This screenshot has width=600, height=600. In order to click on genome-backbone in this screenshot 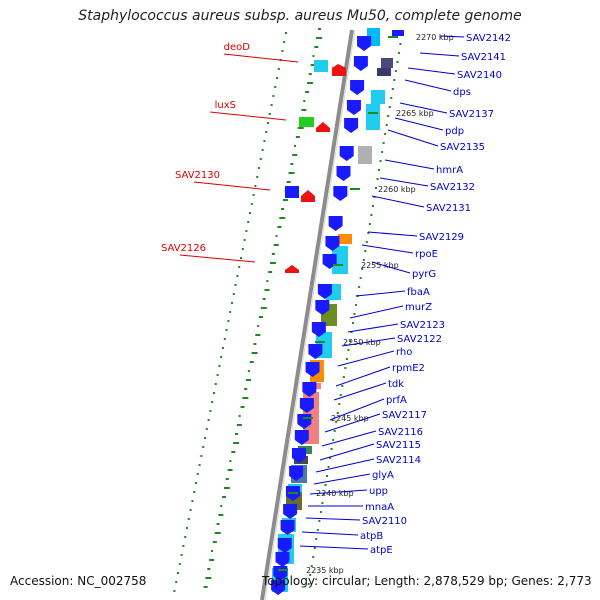, I will do `click(307, 314)`.